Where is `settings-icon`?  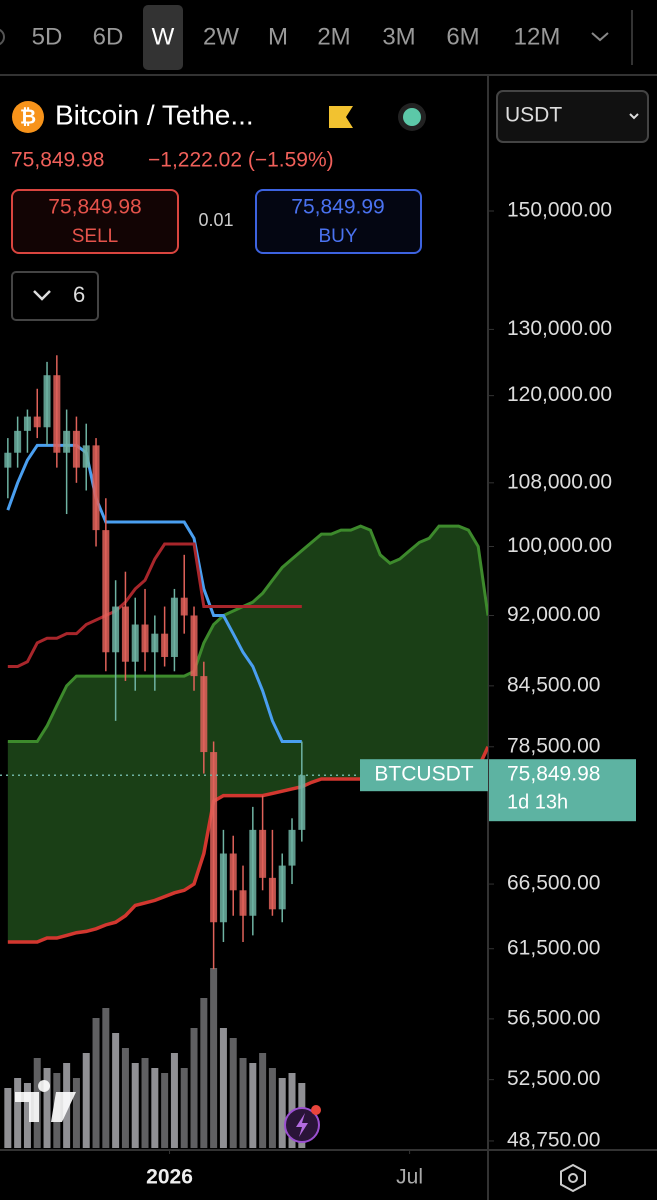
settings-icon is located at coordinates (573, 1178).